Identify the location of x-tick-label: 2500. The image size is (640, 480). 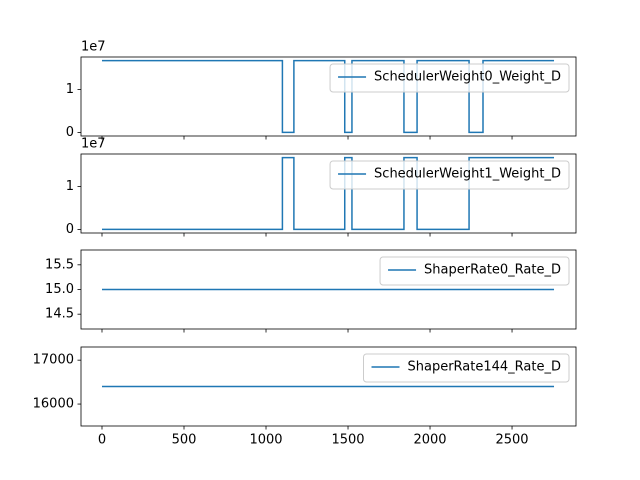
(511, 440).